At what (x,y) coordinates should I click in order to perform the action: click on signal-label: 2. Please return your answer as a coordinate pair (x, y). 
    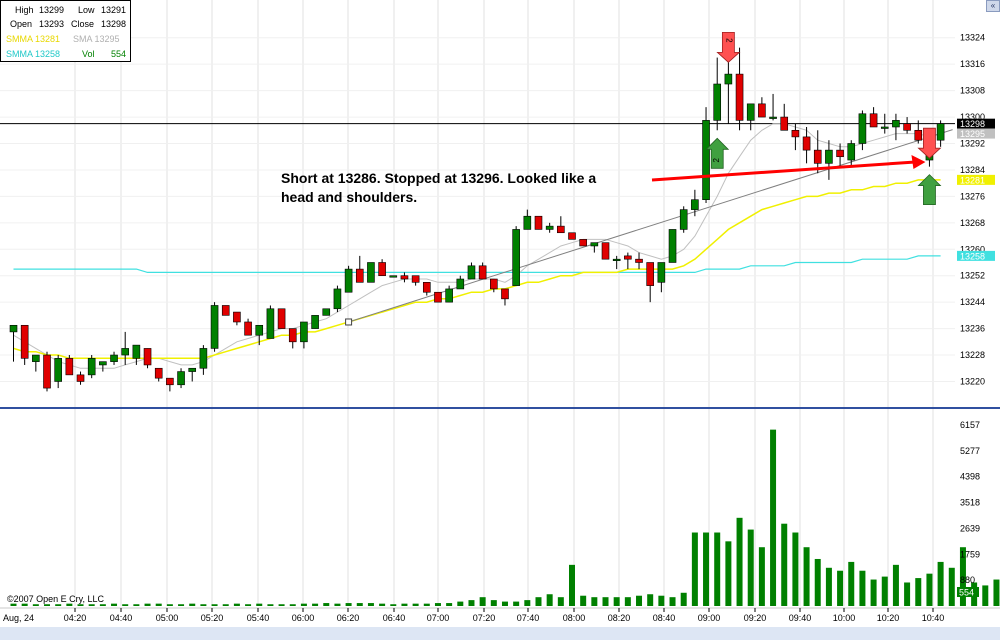
    Looking at the image, I should click on (728, 40).